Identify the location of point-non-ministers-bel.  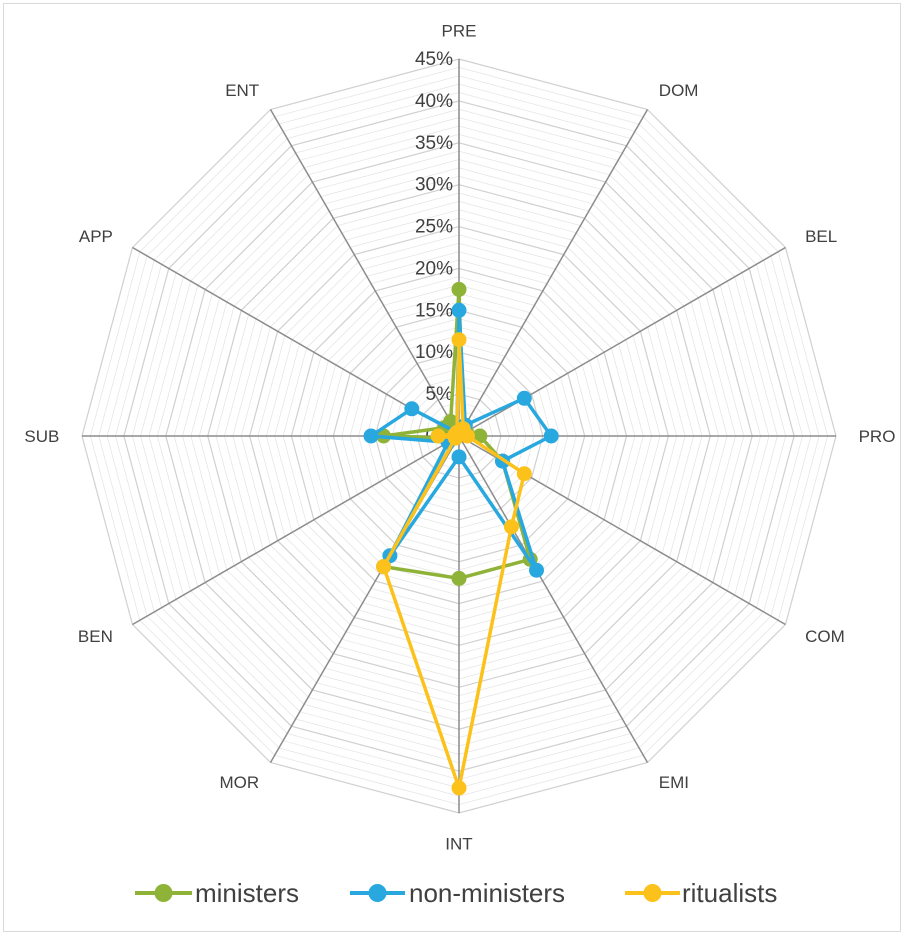
(524, 398).